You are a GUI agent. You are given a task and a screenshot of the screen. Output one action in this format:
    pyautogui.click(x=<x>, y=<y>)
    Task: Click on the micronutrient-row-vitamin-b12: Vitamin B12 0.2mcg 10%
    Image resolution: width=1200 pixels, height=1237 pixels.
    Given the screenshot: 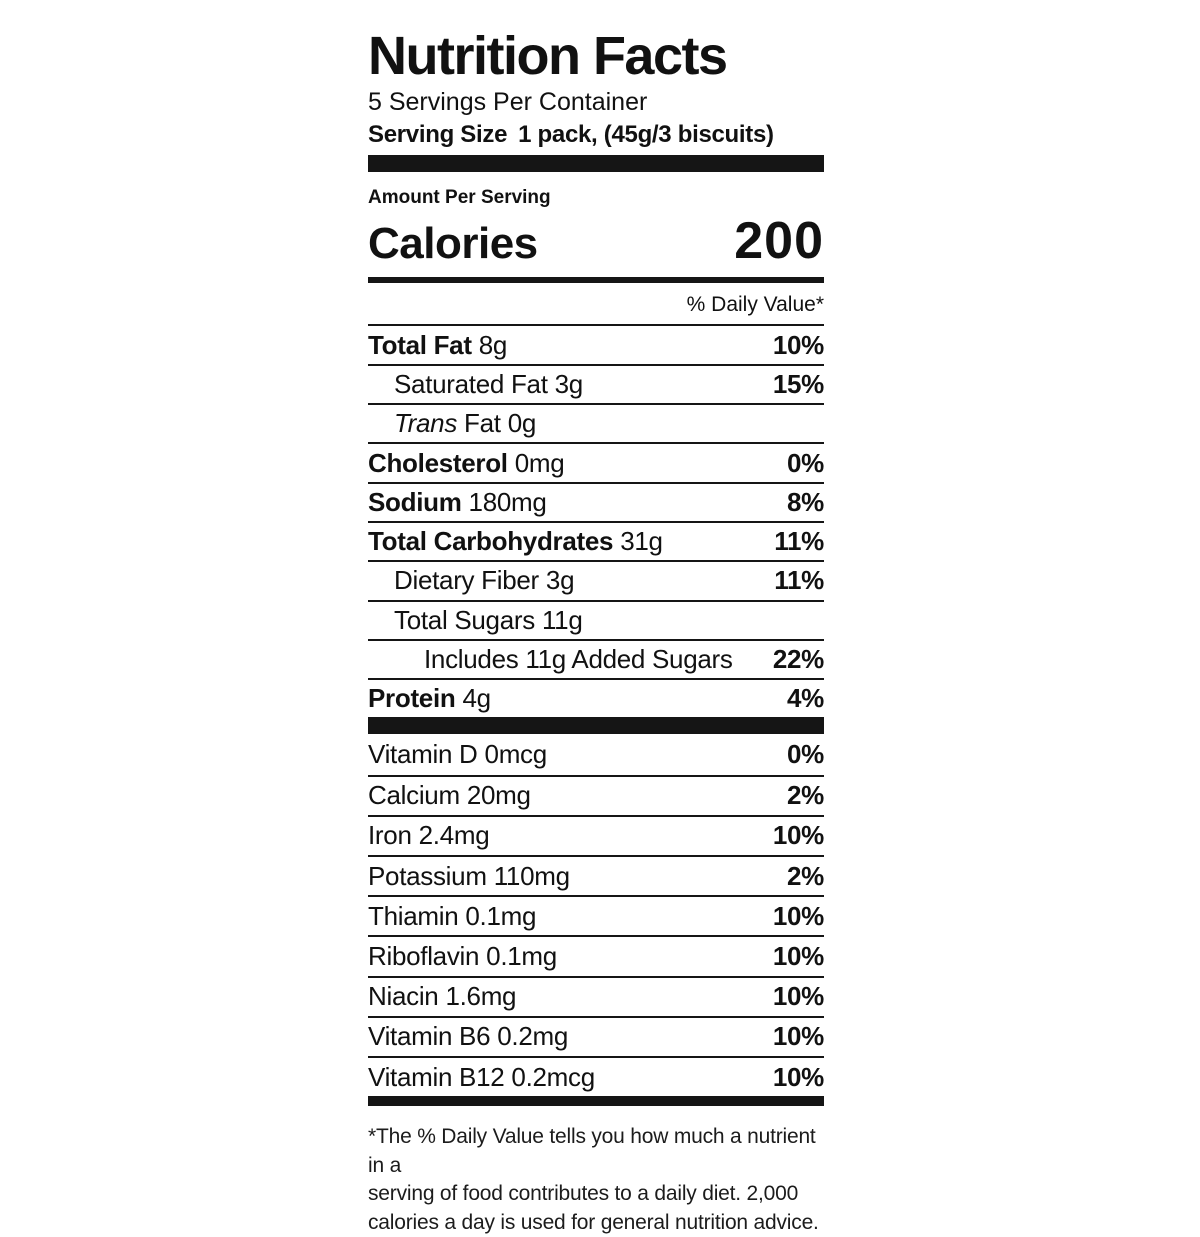 What is the action you would take?
    pyautogui.click(x=596, y=1075)
    